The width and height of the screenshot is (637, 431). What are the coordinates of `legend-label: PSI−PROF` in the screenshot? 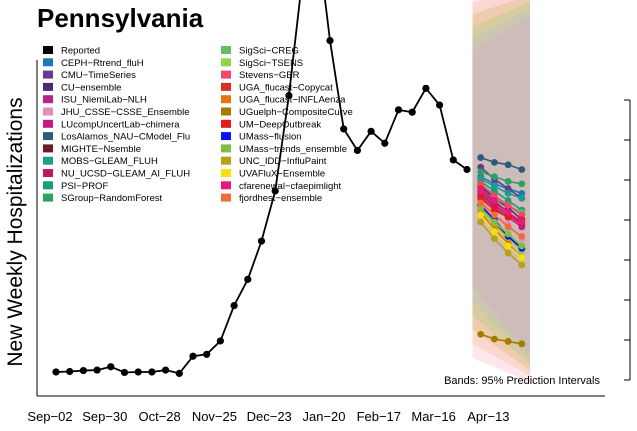 It's located at (84, 186).